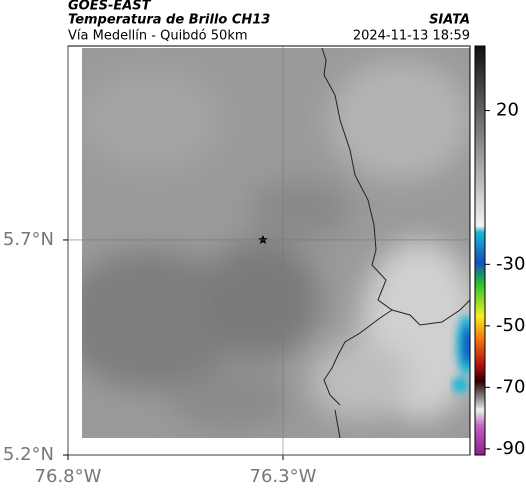 This screenshot has width=526, height=495. I want to click on colorbar, so click(480, 250).